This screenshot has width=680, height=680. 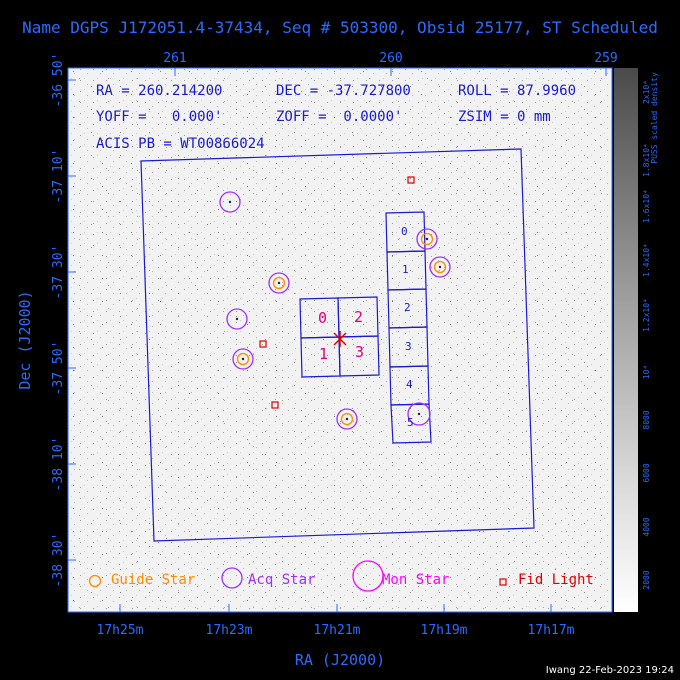 What do you see at coordinates (58, 176) in the screenshot?
I see `y-tick: -37 10'` at bounding box center [58, 176].